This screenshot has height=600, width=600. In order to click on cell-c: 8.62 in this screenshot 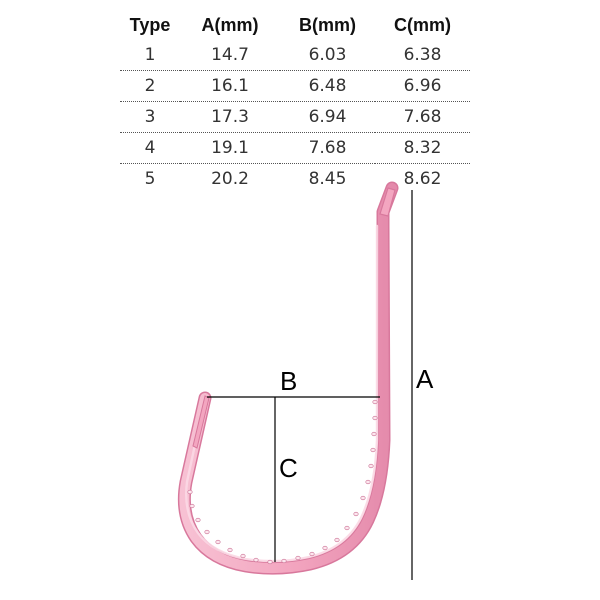, I will do `click(422, 179)`.